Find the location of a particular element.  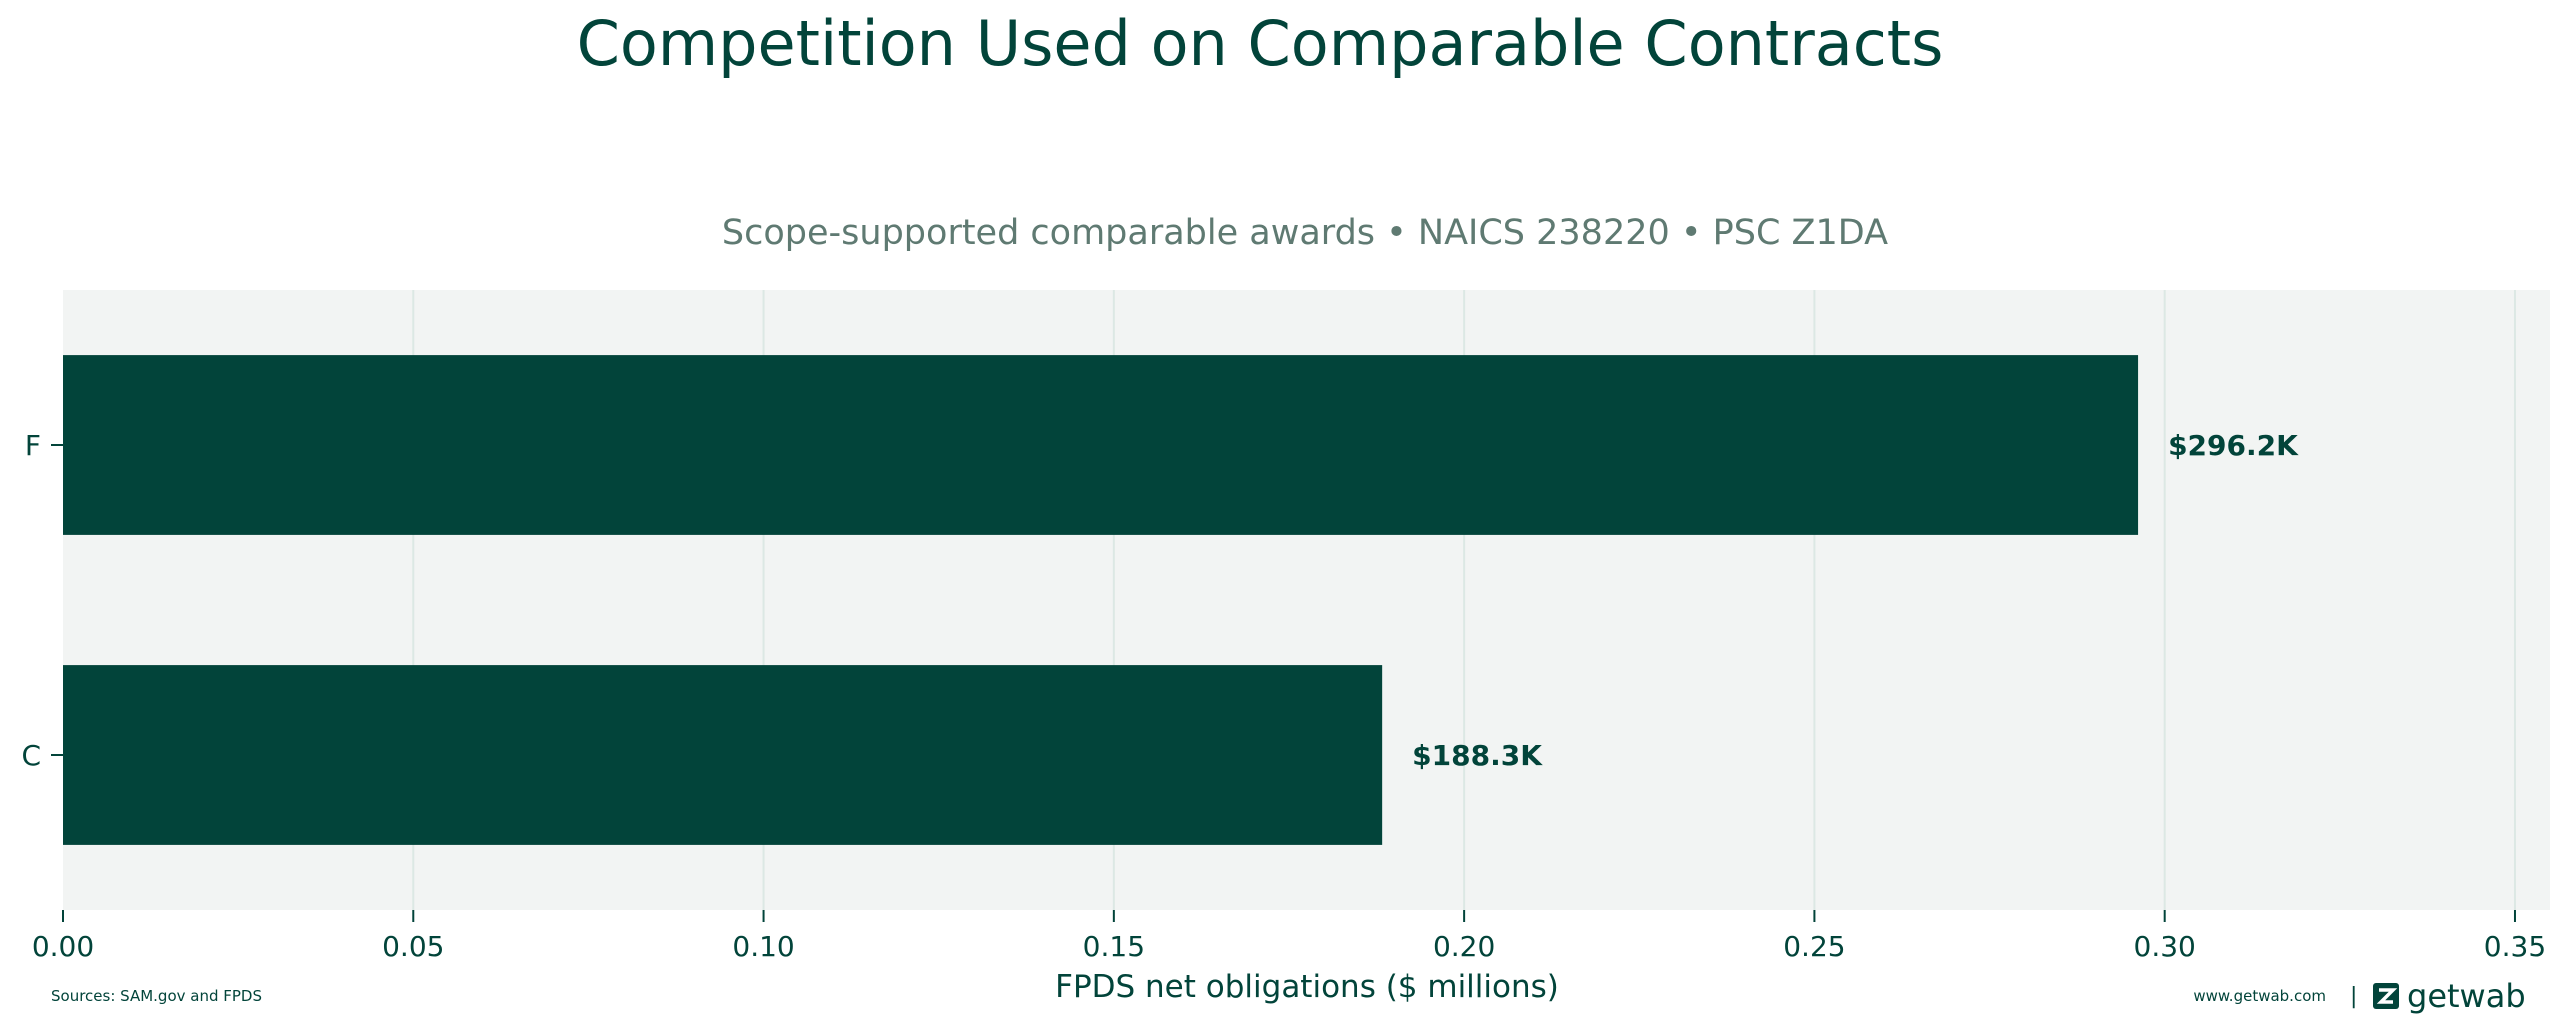

y-axis: FC is located at coordinates (42, 600).